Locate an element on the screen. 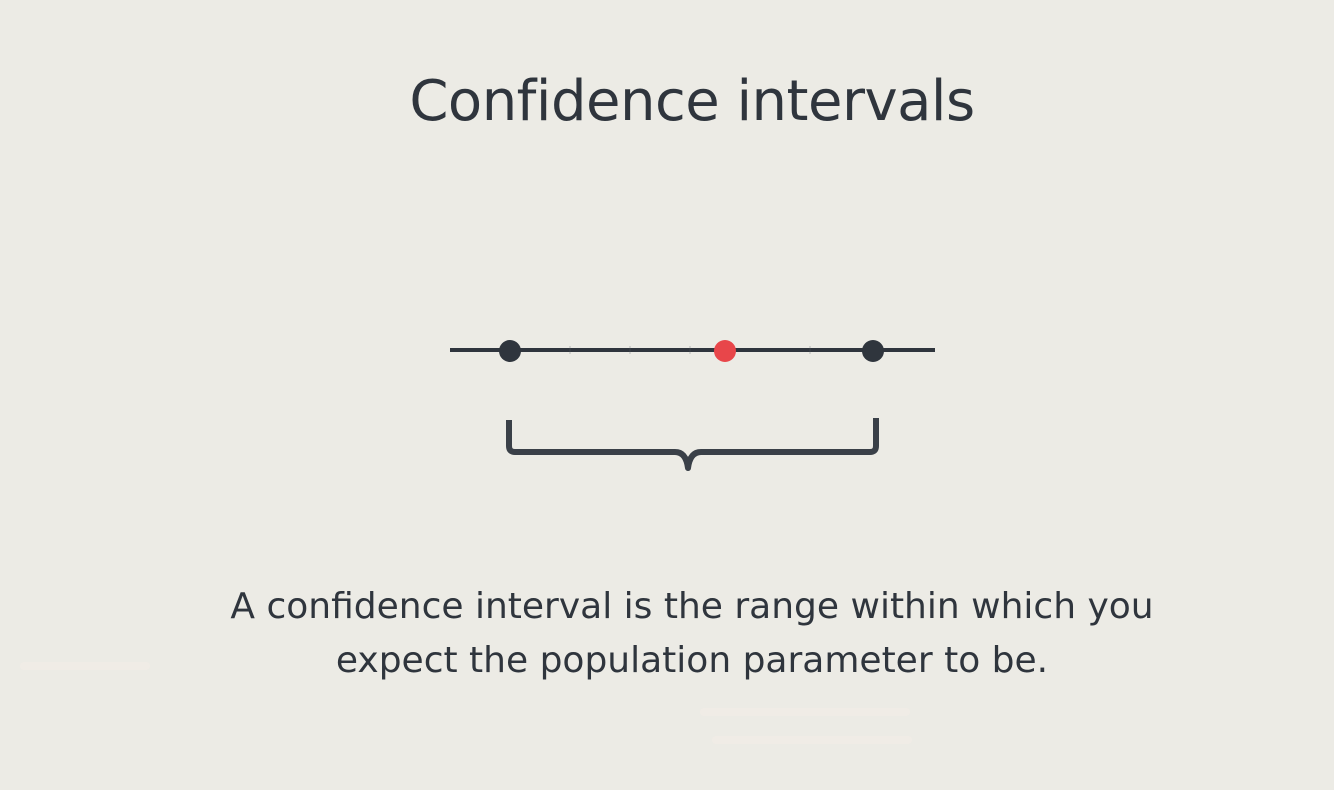  curly-brace-icon is located at coordinates (692, 444).